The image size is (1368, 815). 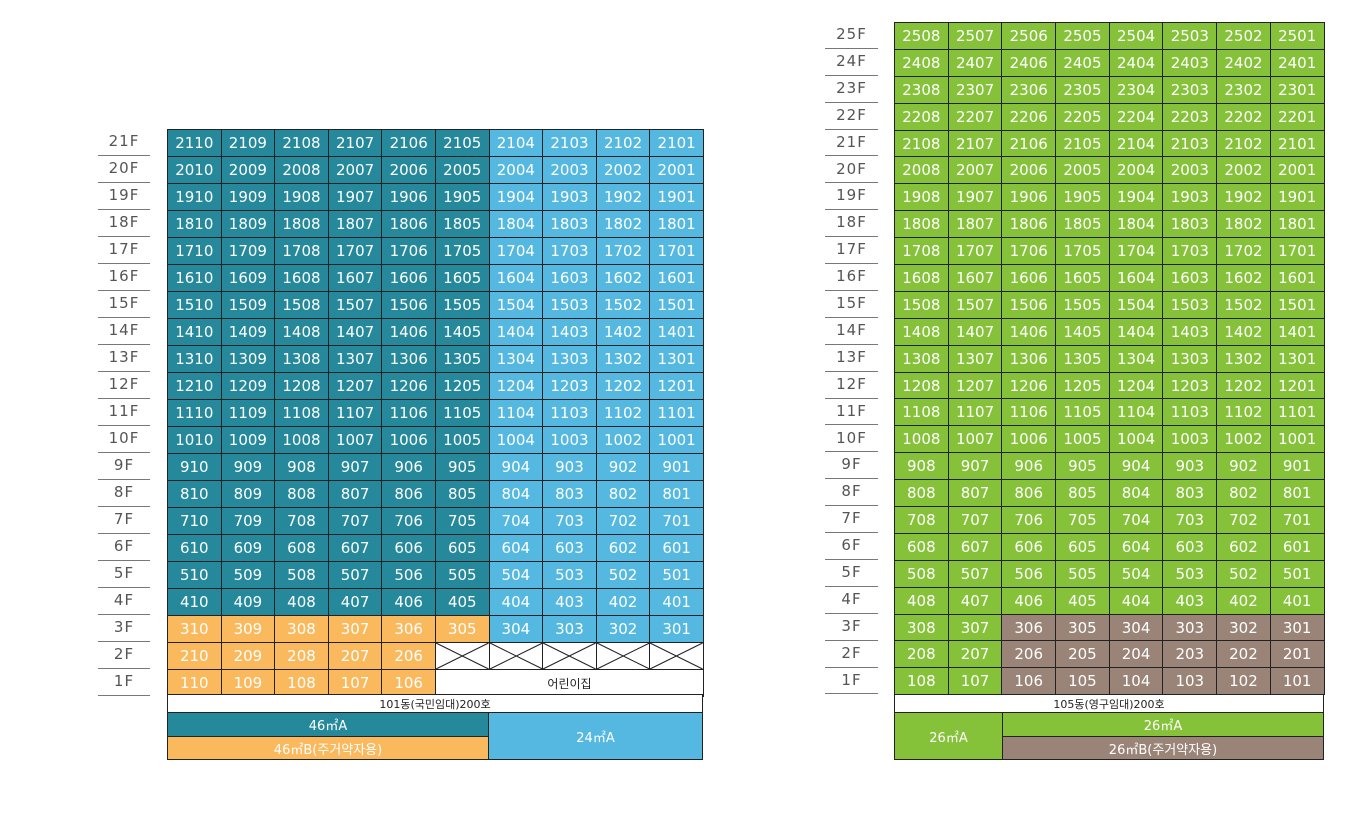 I want to click on unit-cell: 801, so click(x=677, y=494).